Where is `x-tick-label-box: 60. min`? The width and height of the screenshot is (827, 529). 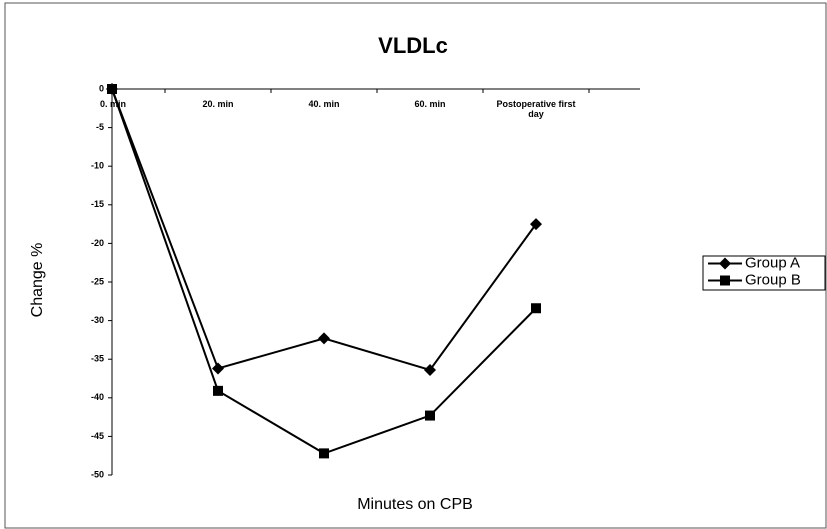 x-tick-label-box: 60. min is located at coordinates (430, 104).